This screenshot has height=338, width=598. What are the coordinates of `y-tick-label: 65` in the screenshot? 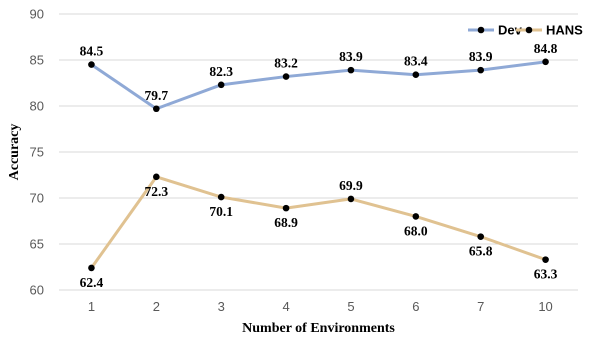 It's located at (37, 244).